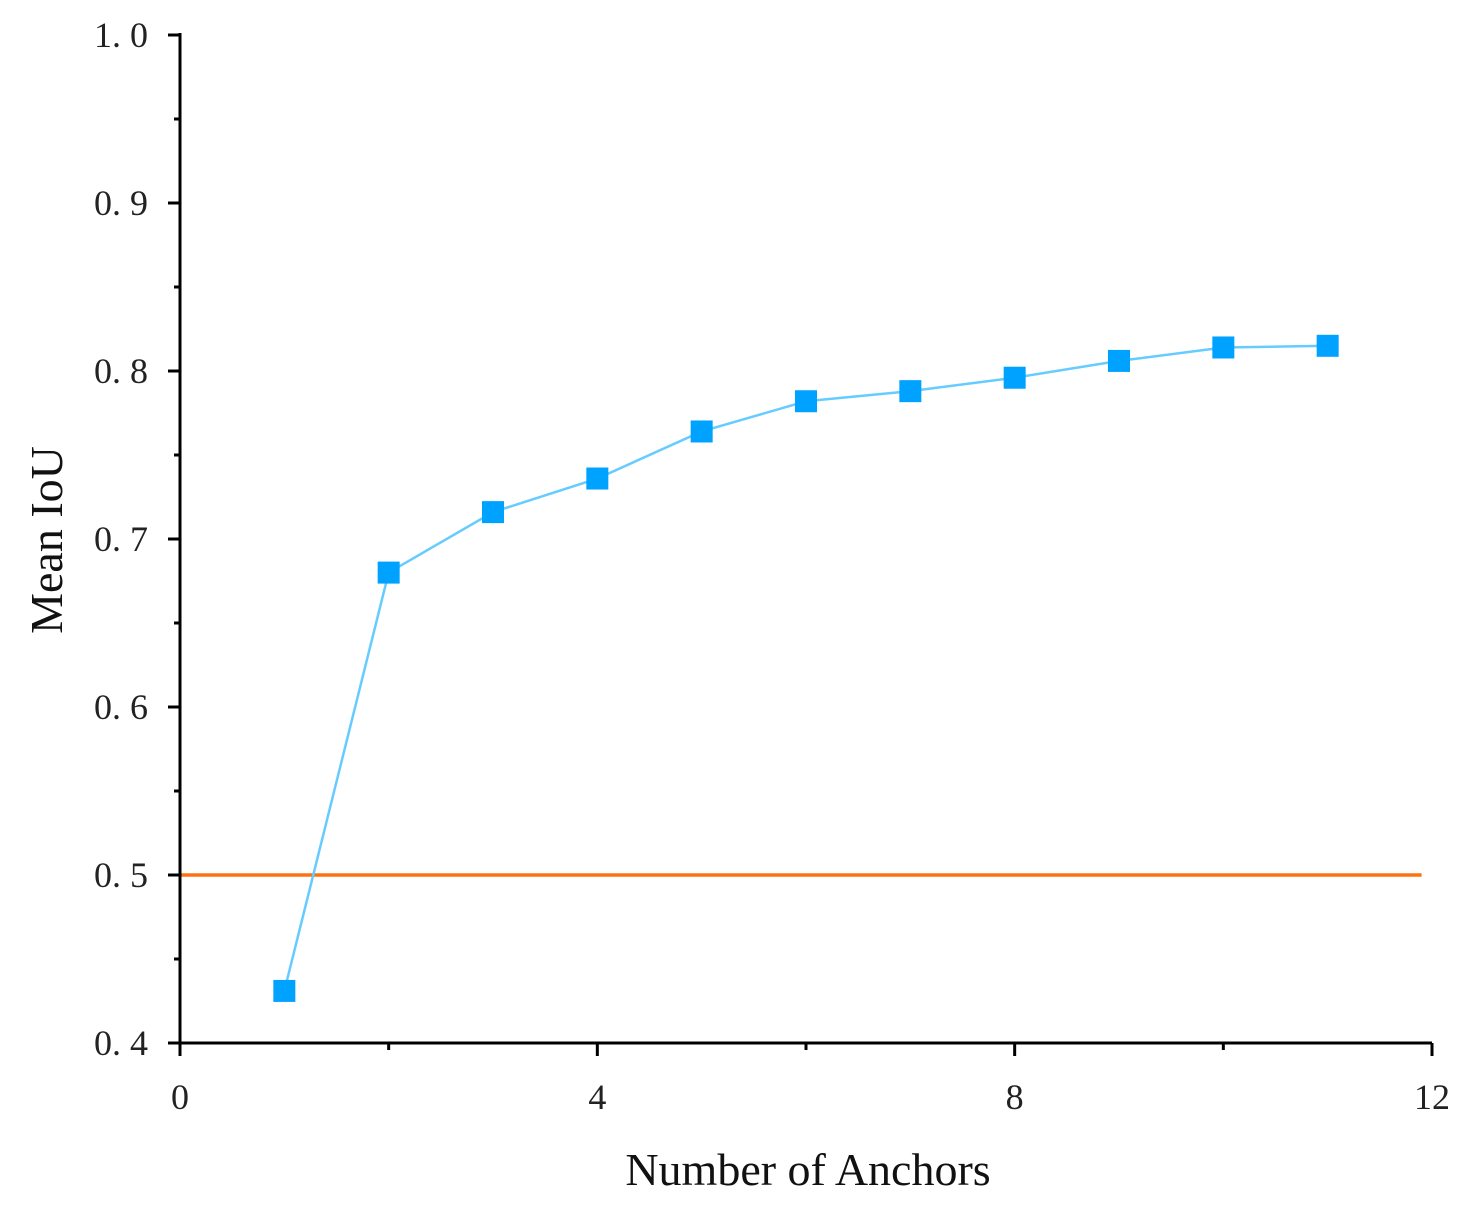 This screenshot has width=1472, height=1214. I want to click on x-axis-title: Number of Anchors, so click(807, 1169).